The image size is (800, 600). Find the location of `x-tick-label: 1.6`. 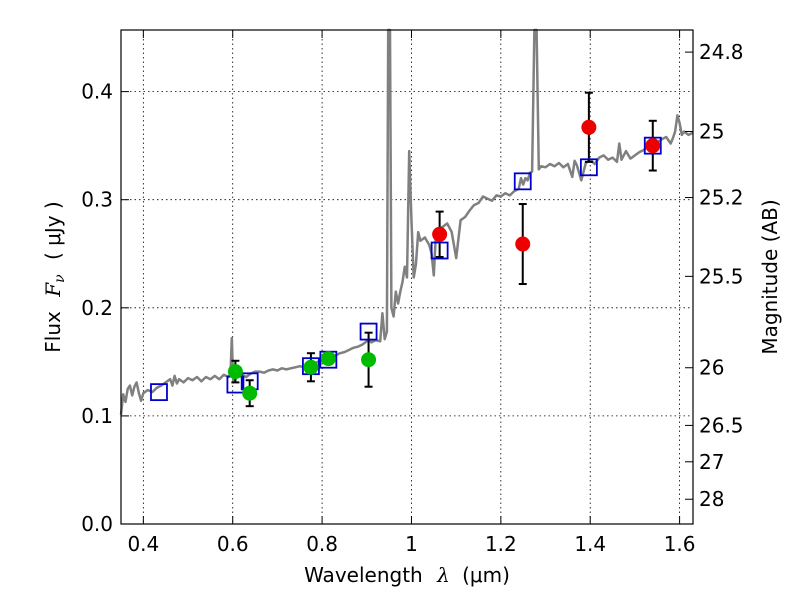

x-tick-label: 1.6 is located at coordinates (680, 544).